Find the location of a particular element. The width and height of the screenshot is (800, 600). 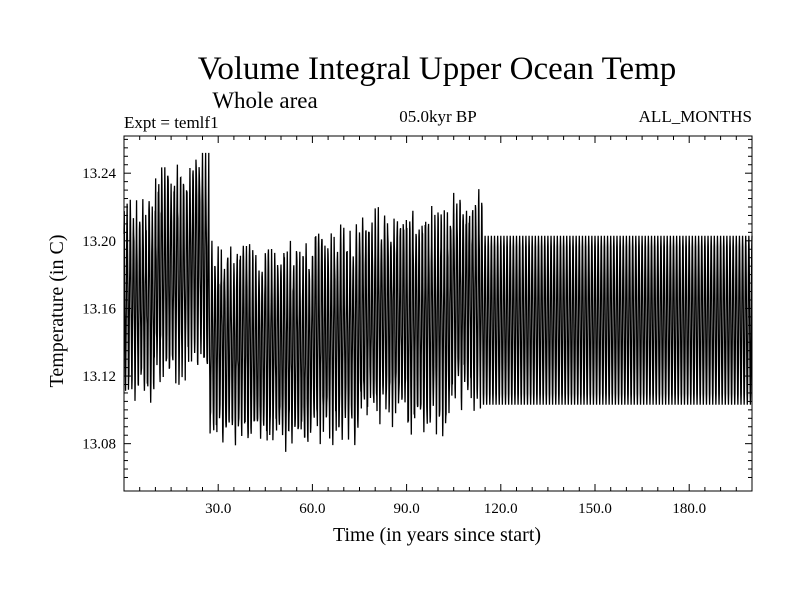

y-tick-label: 13.24 is located at coordinates (99, 174).